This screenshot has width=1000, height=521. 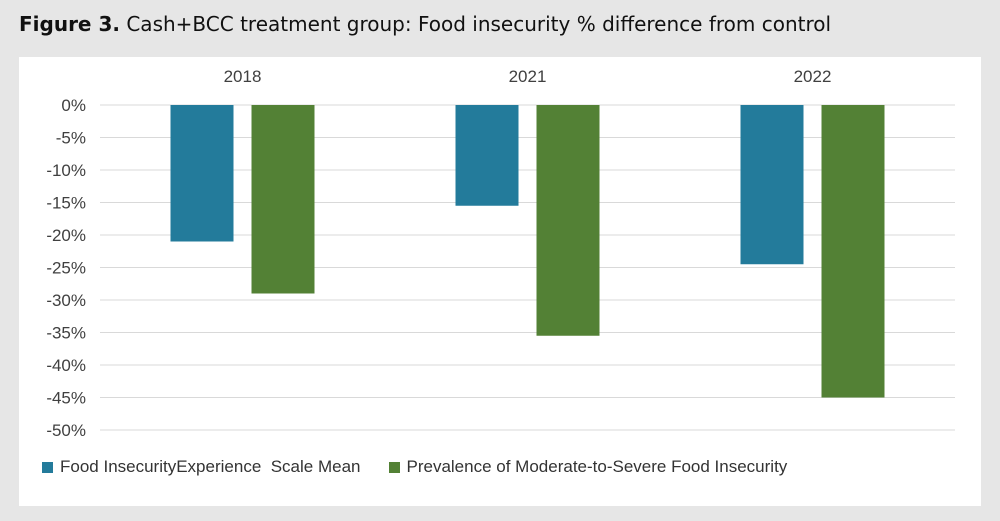 I want to click on y-tick-label: -30%, so click(x=66, y=300).